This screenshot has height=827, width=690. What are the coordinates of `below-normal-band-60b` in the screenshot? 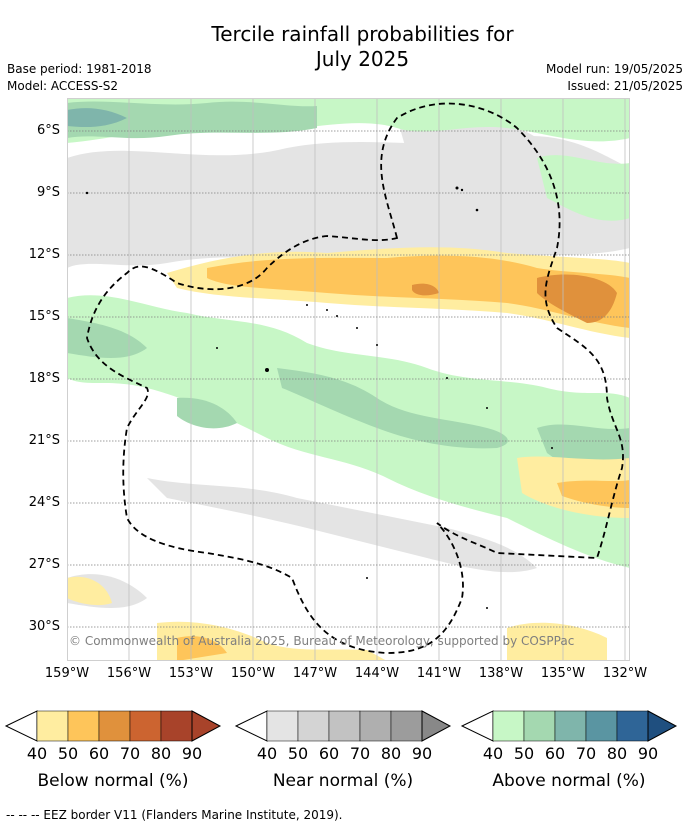 It's located at (425, 289).